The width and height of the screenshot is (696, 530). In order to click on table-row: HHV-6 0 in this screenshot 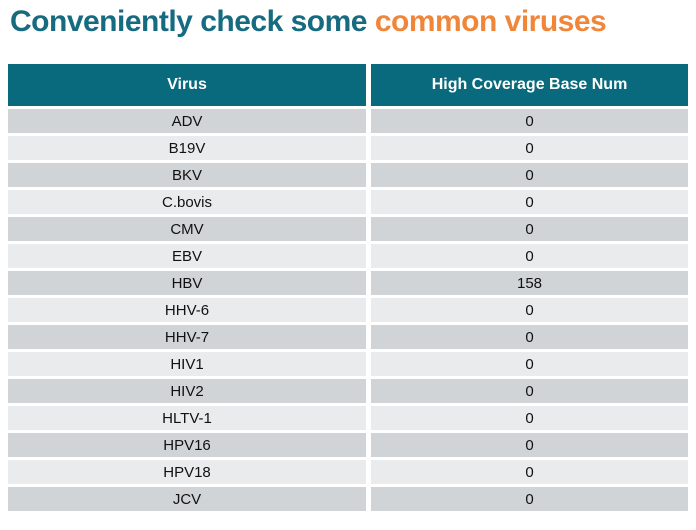, I will do `click(348, 310)`.